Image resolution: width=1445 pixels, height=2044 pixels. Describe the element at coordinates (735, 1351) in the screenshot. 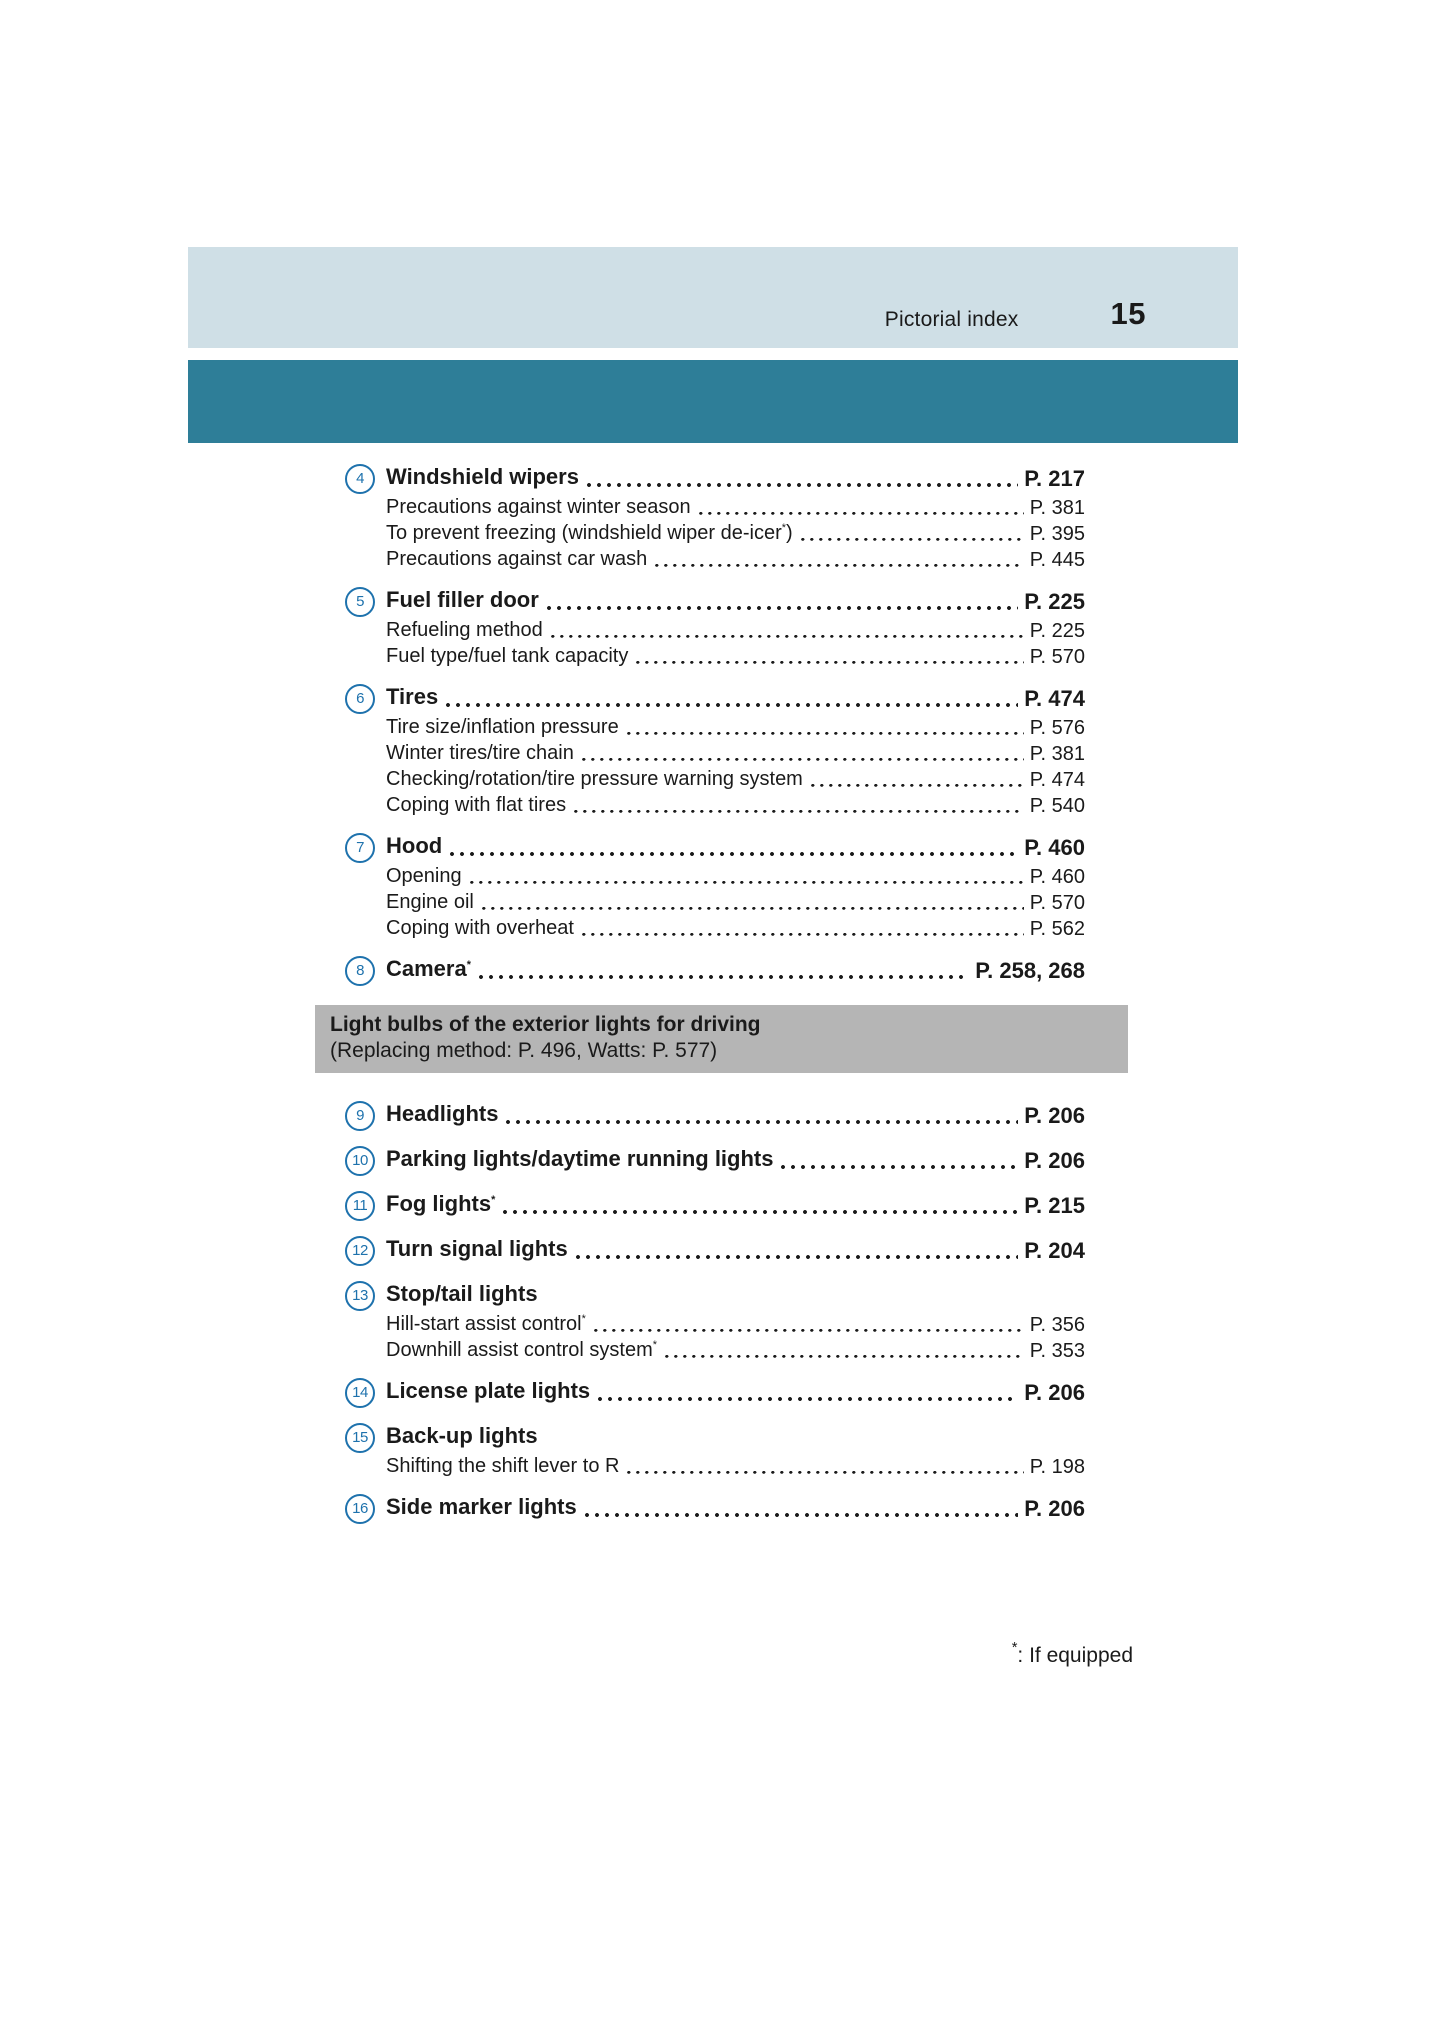

I see `index-subitem-row: Downhill assist control system* P. 353` at that location.